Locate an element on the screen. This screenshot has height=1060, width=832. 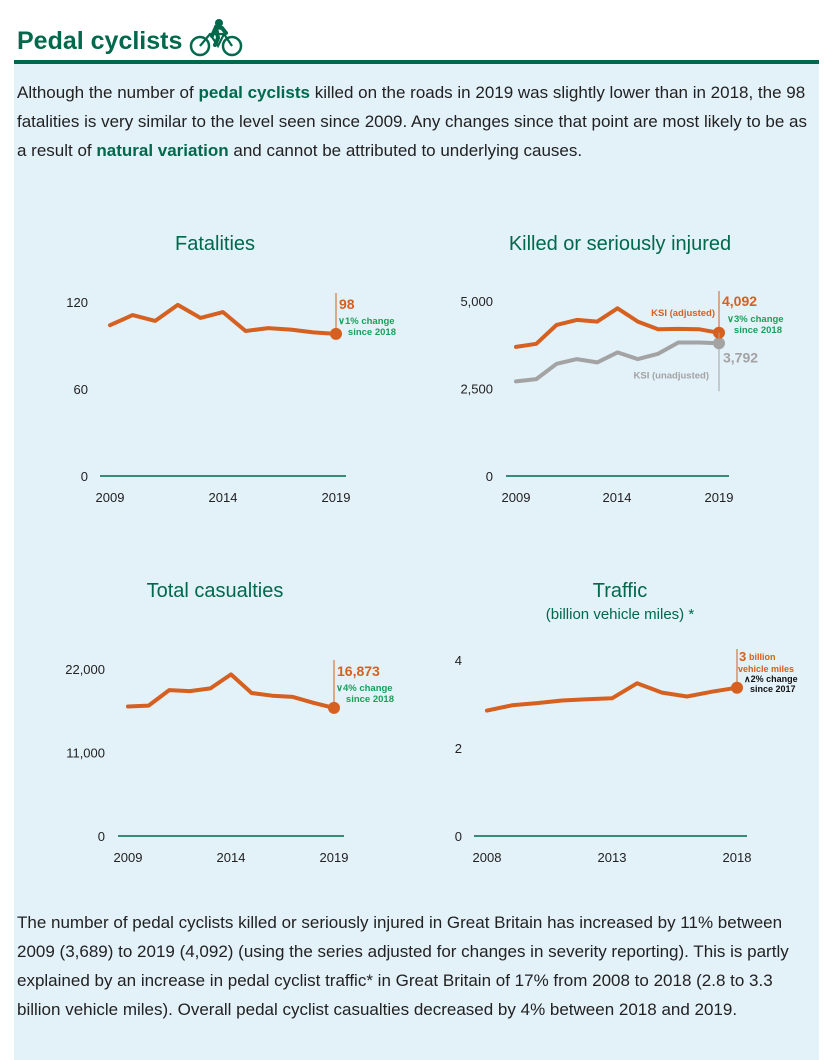
cyclist-icon is located at coordinates (216, 38).